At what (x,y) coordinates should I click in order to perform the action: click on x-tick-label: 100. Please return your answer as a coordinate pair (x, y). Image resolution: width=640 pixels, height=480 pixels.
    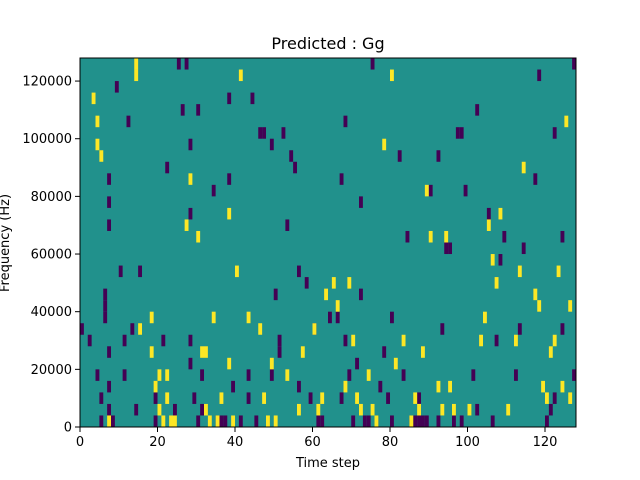
    Looking at the image, I should click on (467, 442).